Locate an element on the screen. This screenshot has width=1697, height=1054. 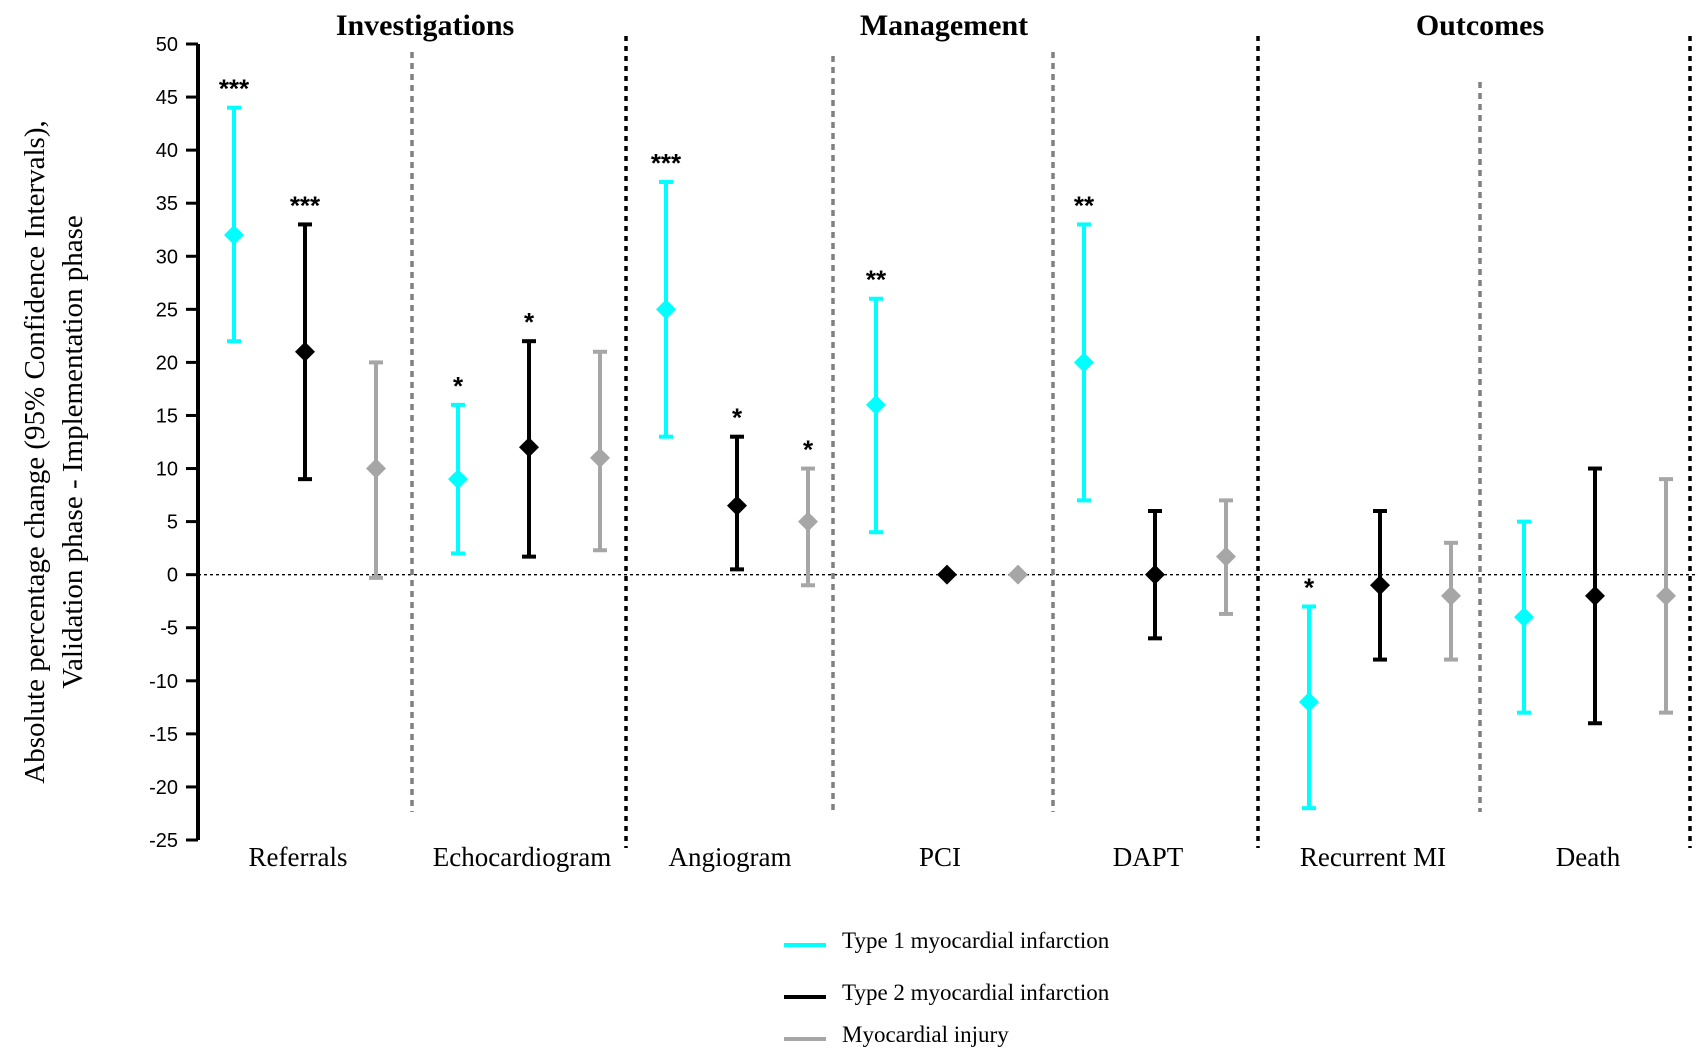
category-label: Death is located at coordinates (1588, 857).